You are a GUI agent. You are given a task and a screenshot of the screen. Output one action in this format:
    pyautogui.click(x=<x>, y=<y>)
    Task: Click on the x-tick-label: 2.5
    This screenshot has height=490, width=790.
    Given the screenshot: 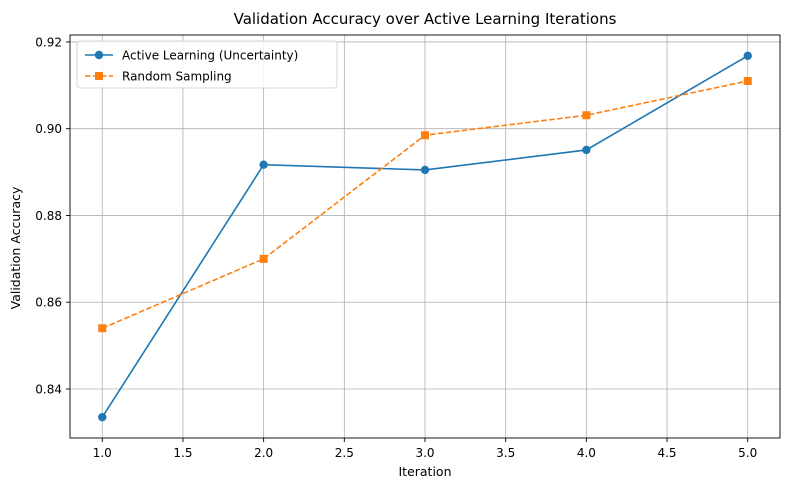 What is the action you would take?
    pyautogui.click(x=344, y=453)
    